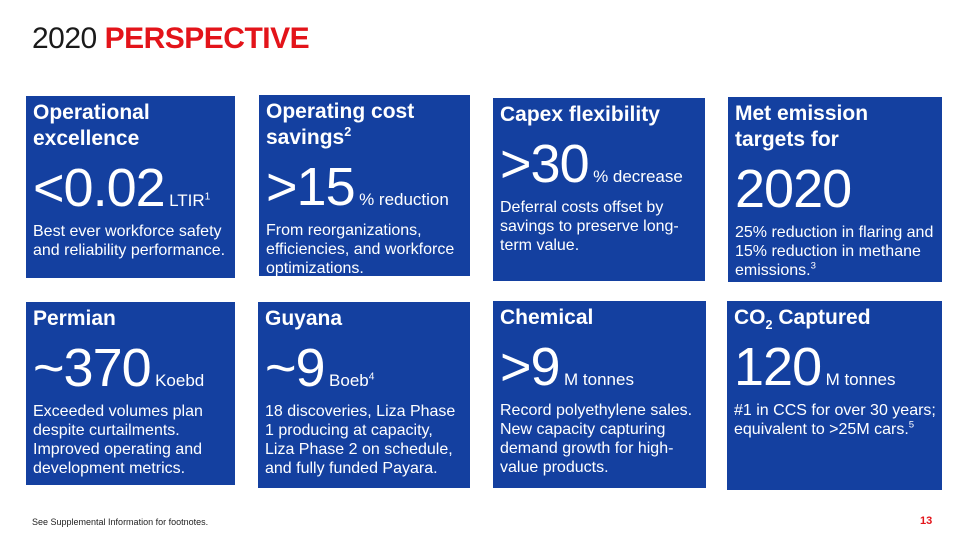  What do you see at coordinates (802, 319) in the screenshot?
I see `tile-heading: CO2 Captured` at bounding box center [802, 319].